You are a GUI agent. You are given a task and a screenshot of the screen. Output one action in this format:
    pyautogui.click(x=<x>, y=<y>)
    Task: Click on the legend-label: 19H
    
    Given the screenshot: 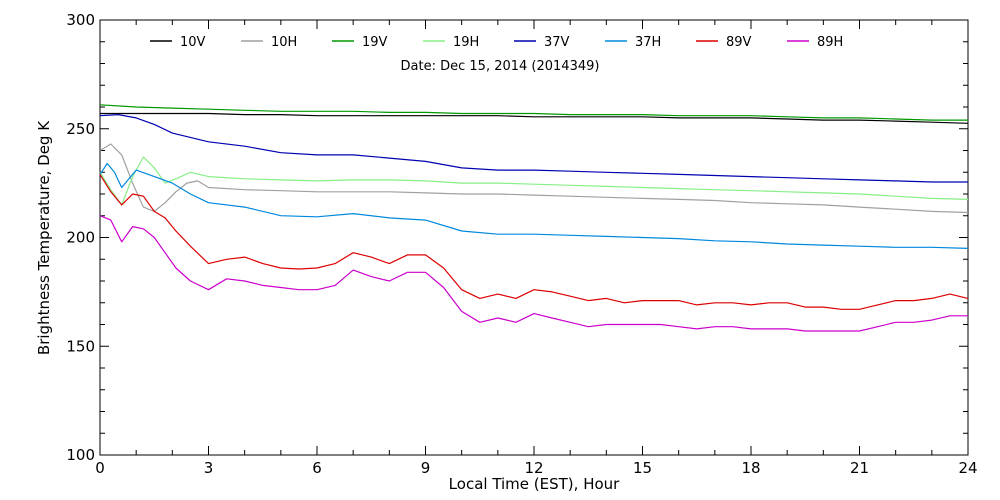 What is the action you would take?
    pyautogui.click(x=466, y=42)
    